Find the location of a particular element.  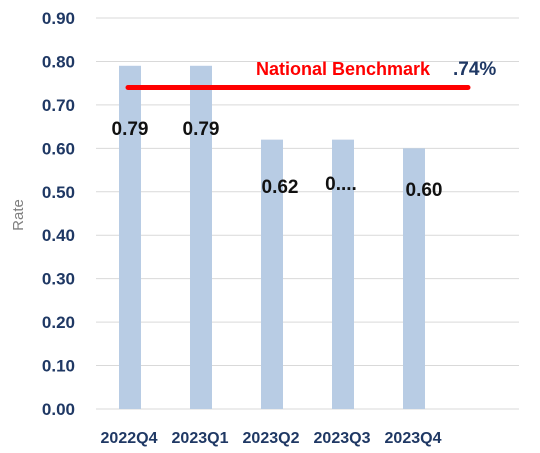

x-axis-ticks: 2022Q4 2023Q1 2023Q2 2023Q3 2023Q4 is located at coordinates (271, 438).